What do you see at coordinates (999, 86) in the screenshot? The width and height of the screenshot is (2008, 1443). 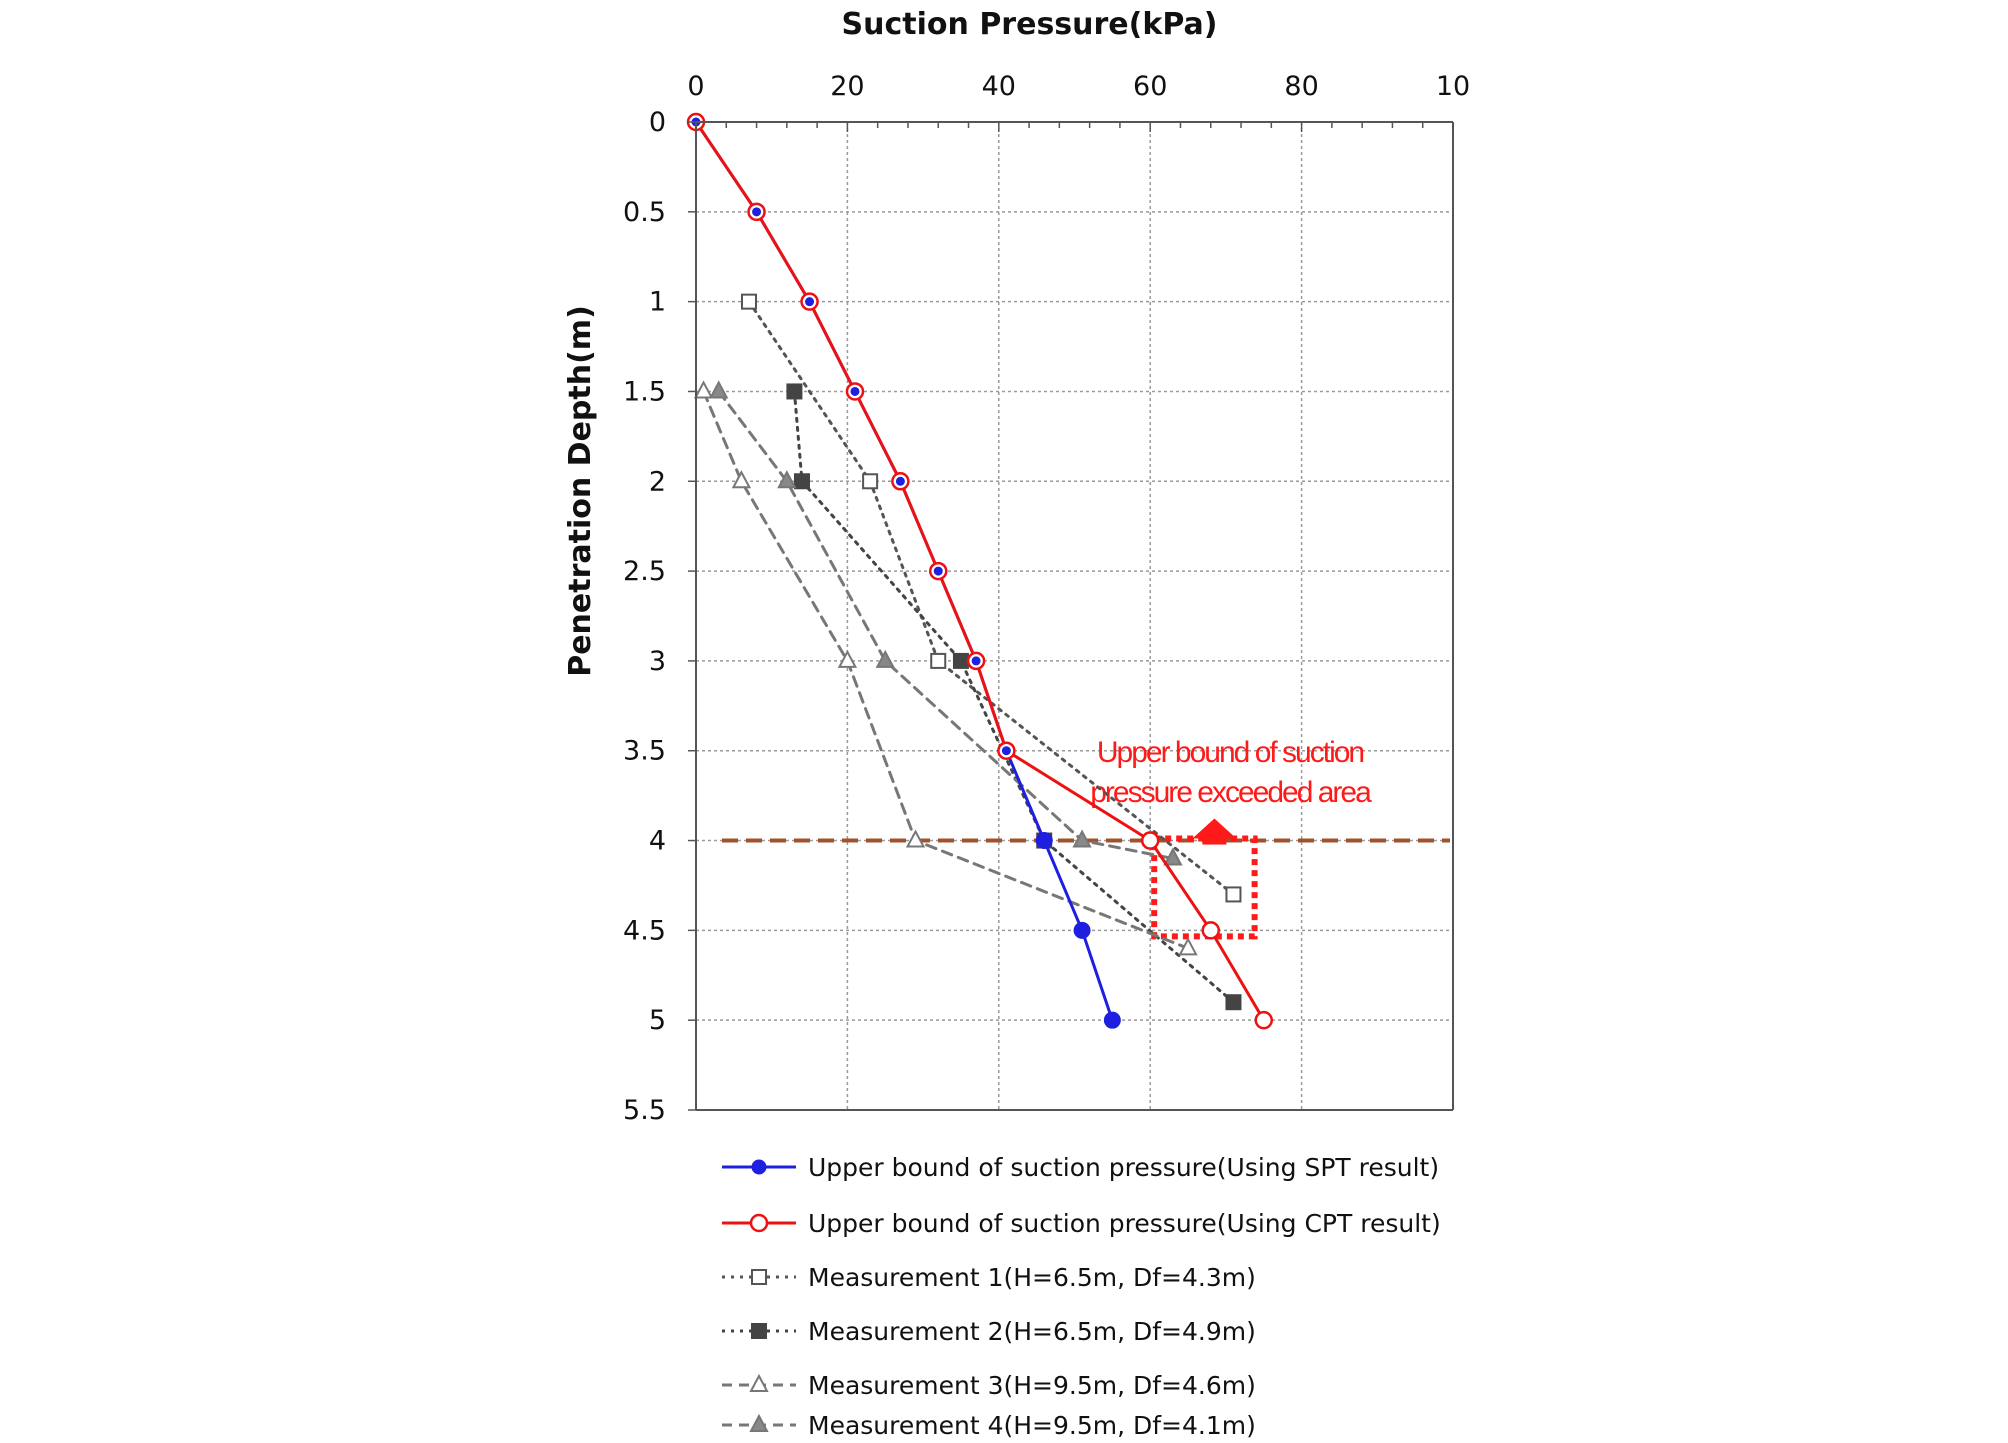 I see `x-tick-label: 40` at bounding box center [999, 86].